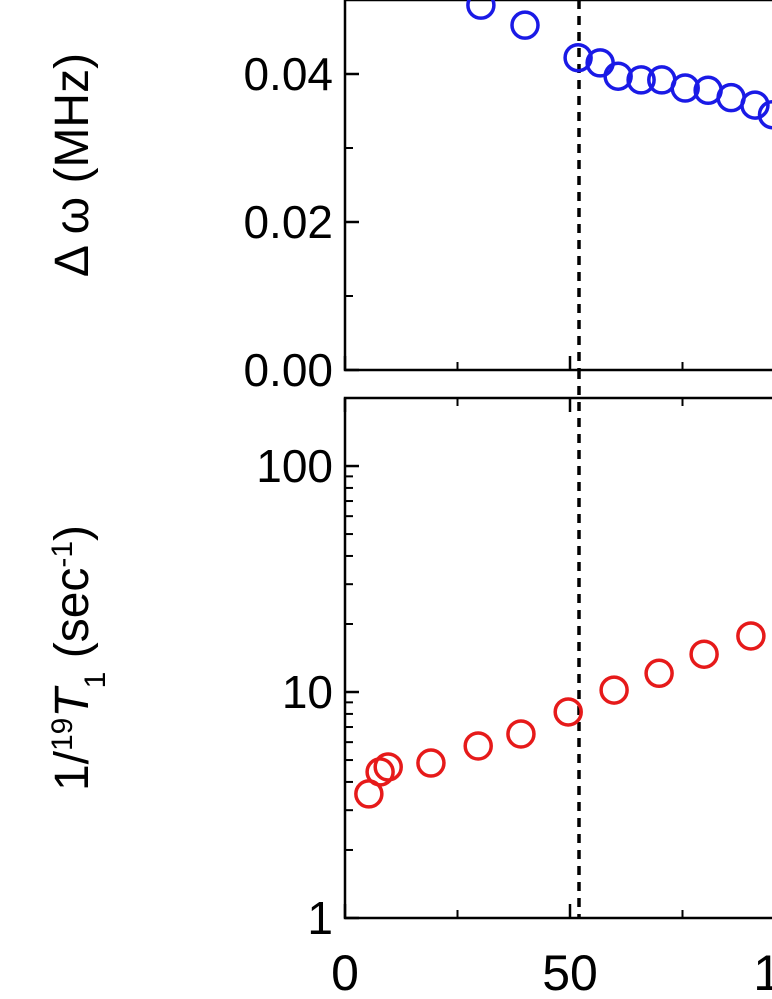  Describe the element at coordinates (307, 692) in the screenshot. I see `y-tick-label: 10` at that location.